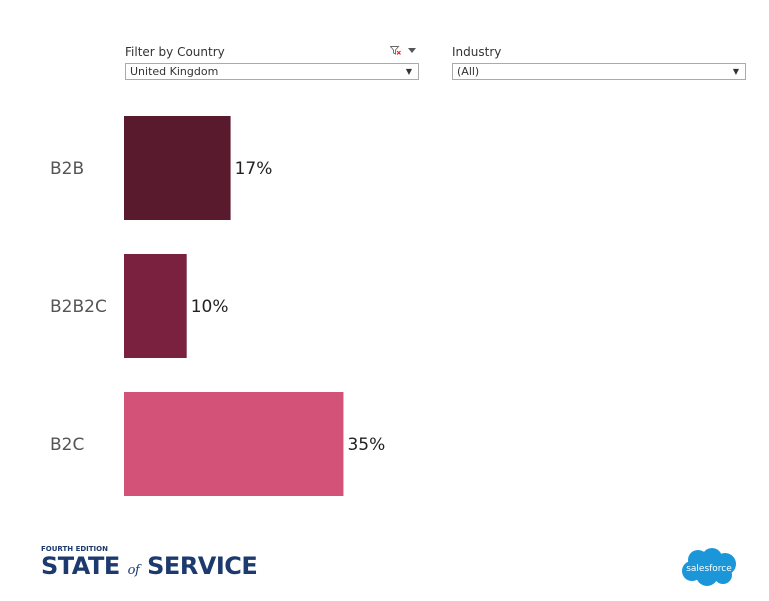 Image resolution: width=769 pixels, height=601 pixels. Describe the element at coordinates (177, 168) in the screenshot. I see `bar-b2b` at that location.